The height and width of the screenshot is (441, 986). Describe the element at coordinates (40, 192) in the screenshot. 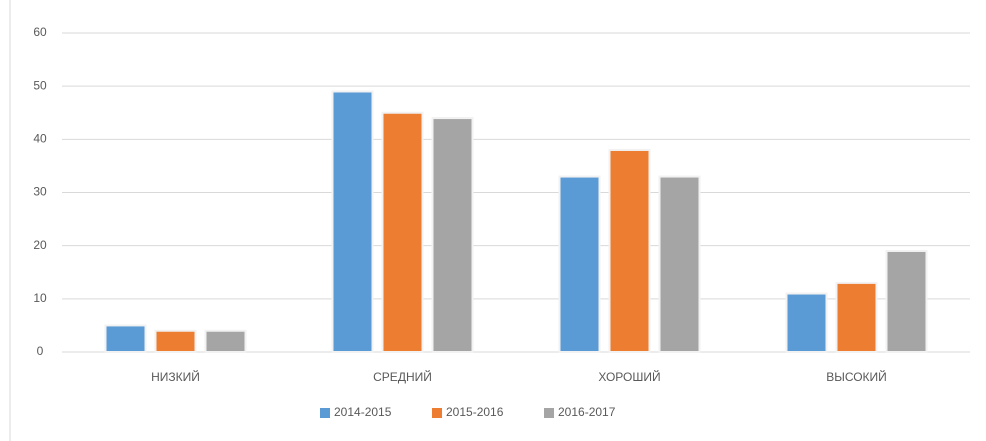

I see `y-tick-label: 30` at that location.